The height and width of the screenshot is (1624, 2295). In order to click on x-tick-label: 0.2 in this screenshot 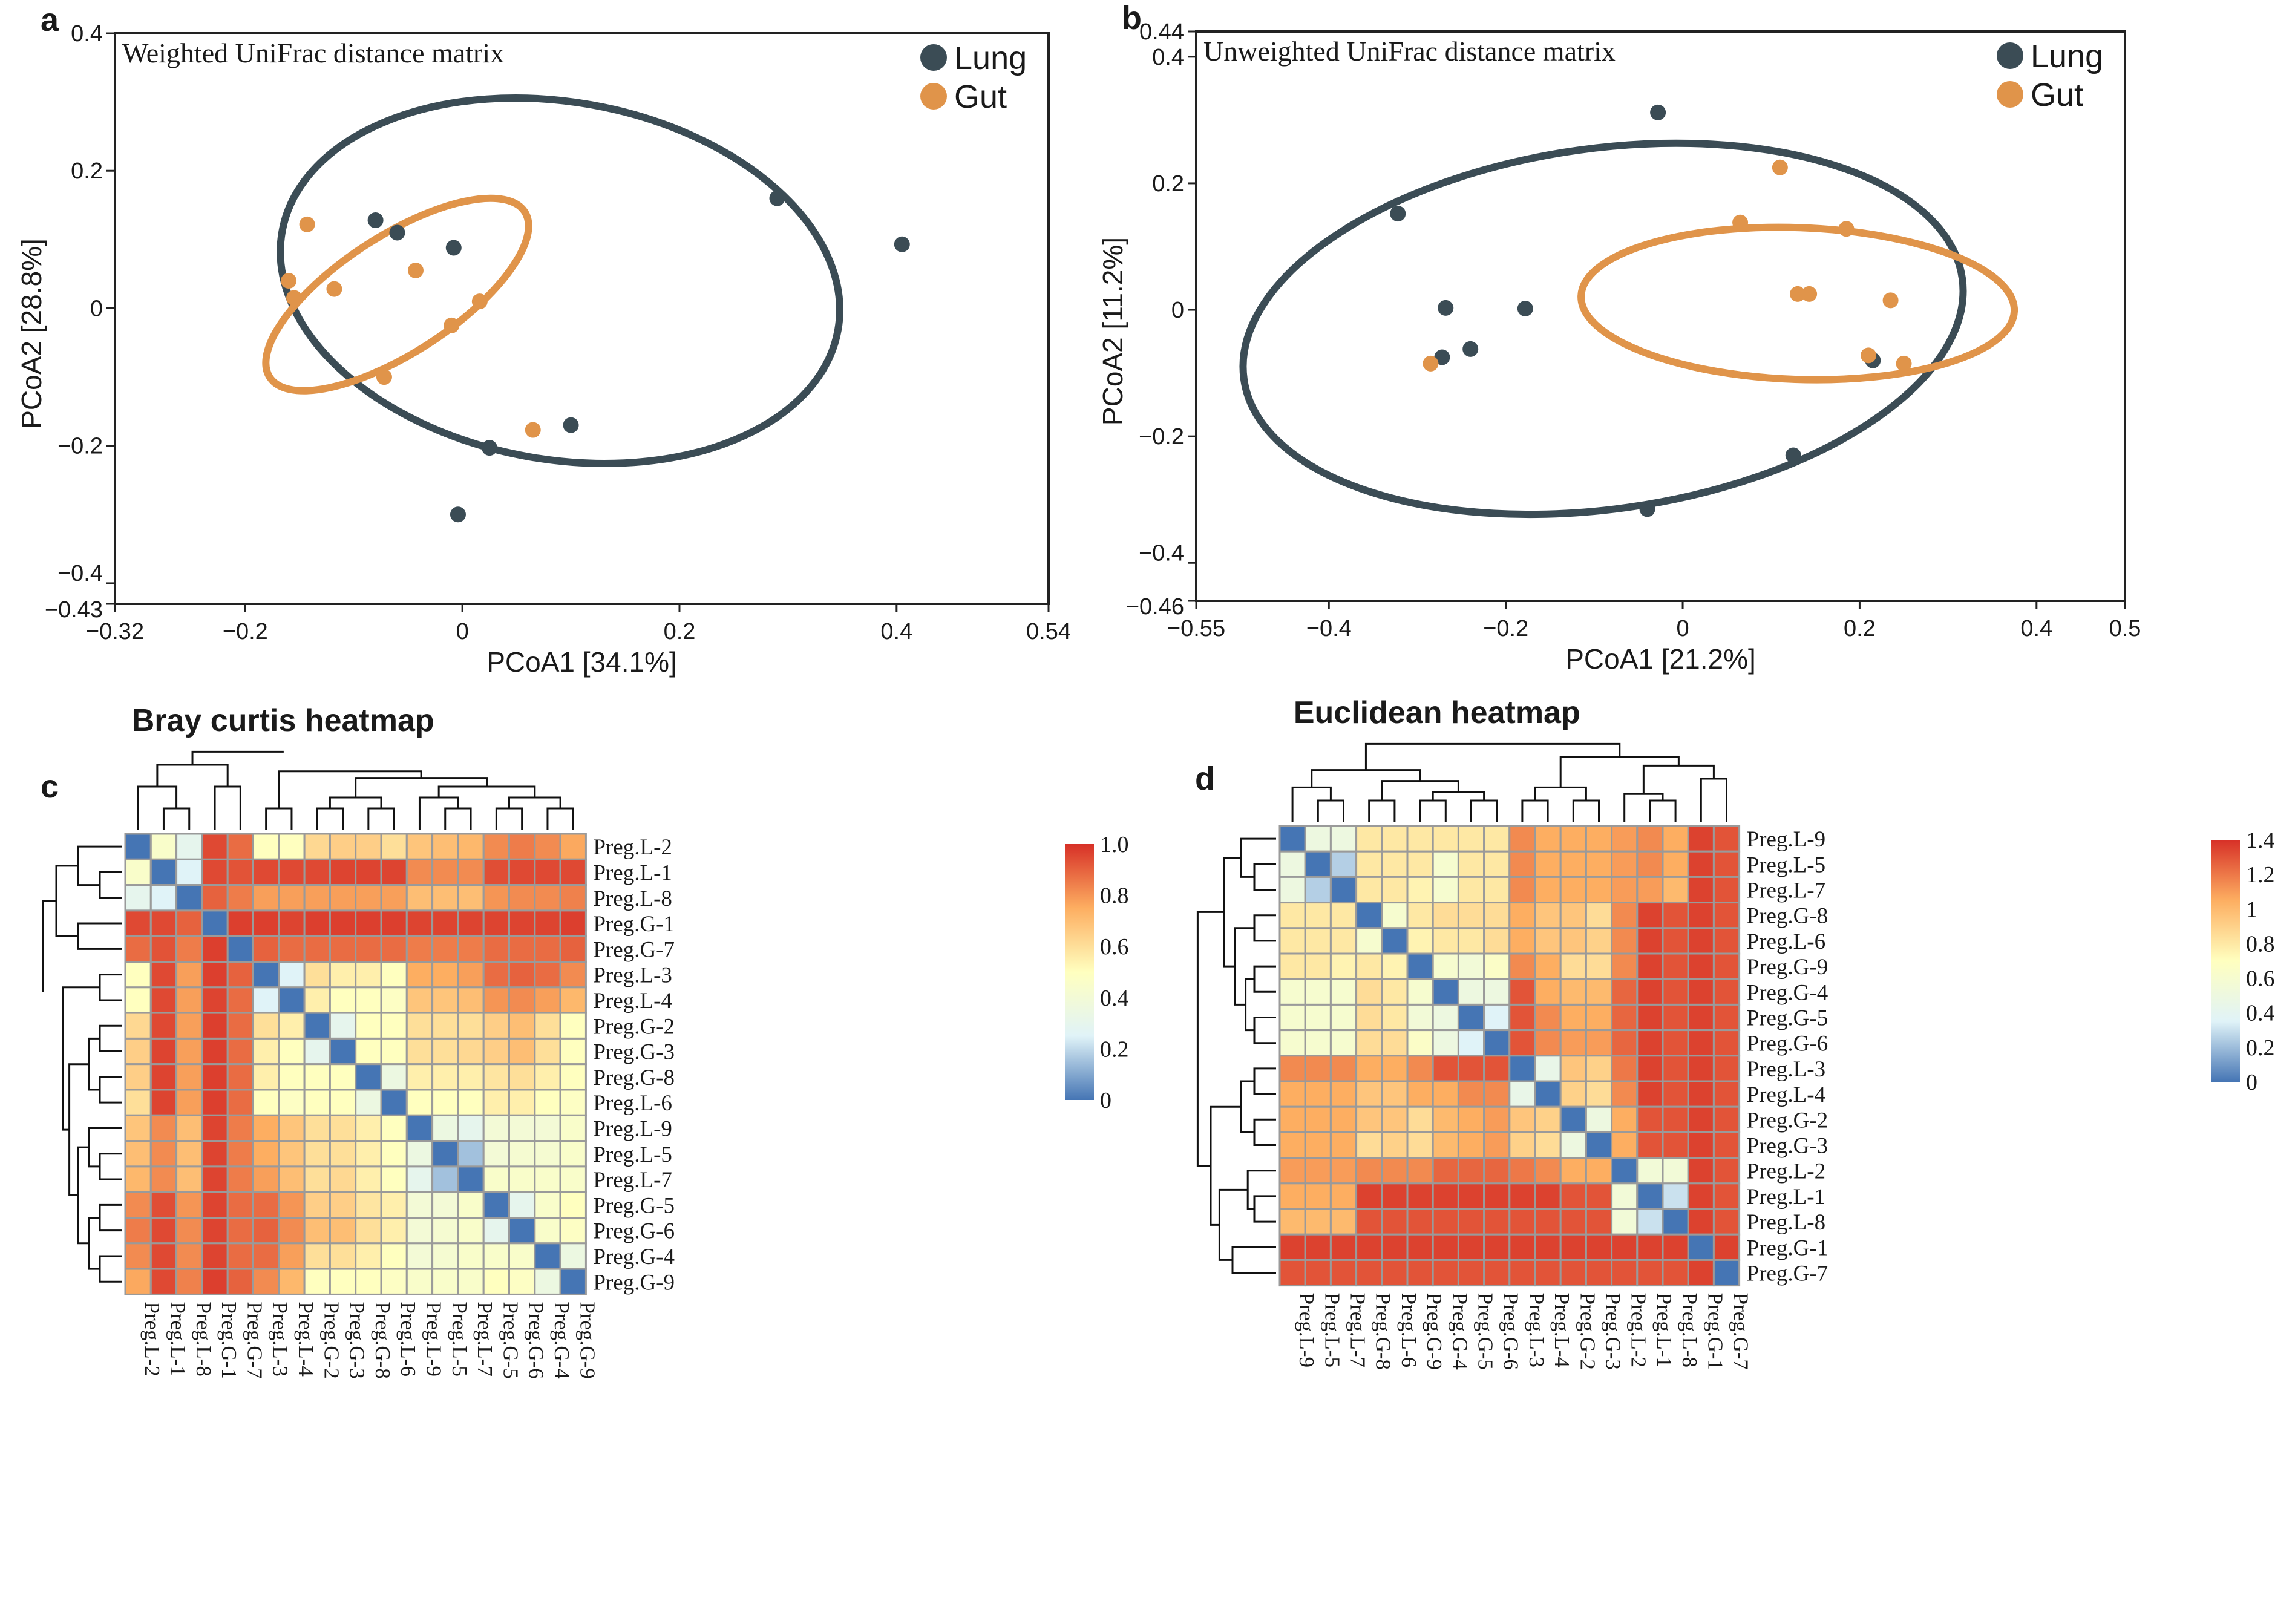, I will do `click(680, 631)`.